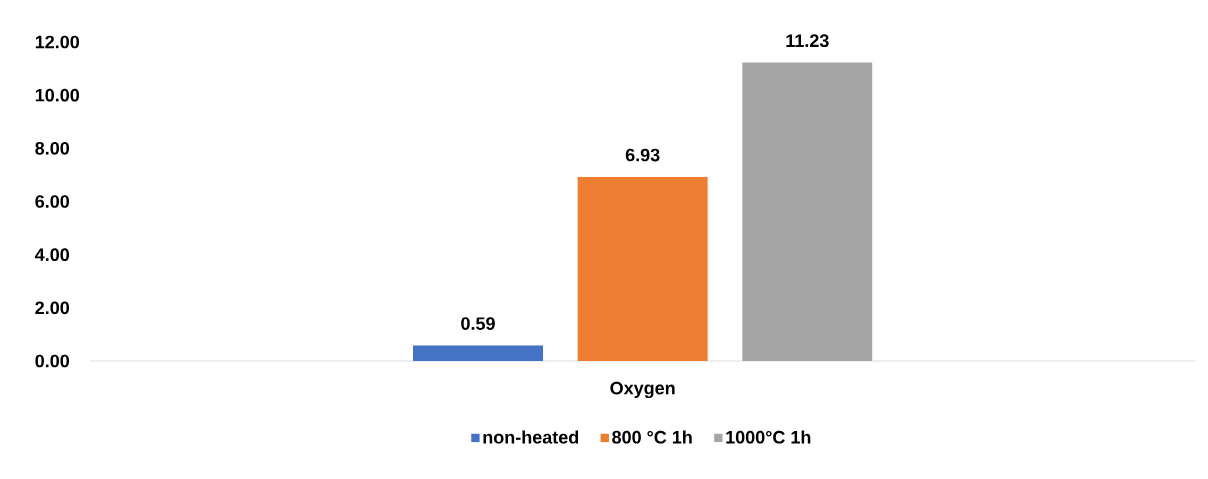  I want to click on y-tick-label: 2.00, so click(52, 308).